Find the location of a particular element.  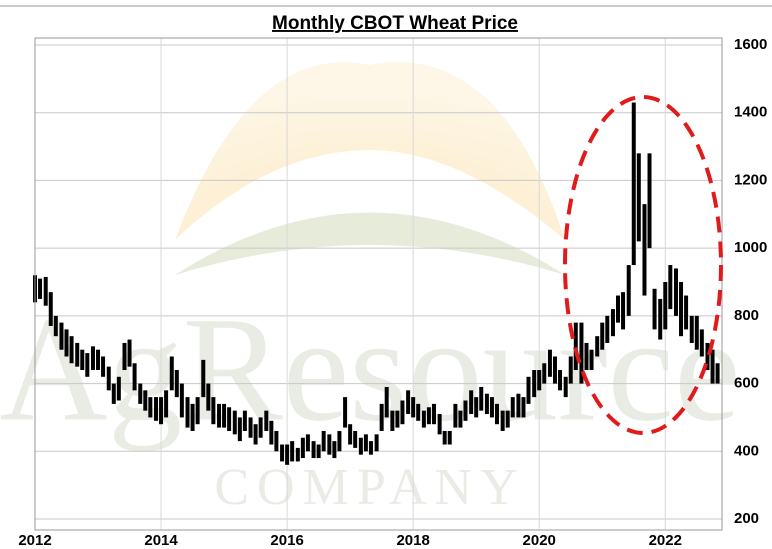

y-tick-label: 400 is located at coordinates (746, 450).